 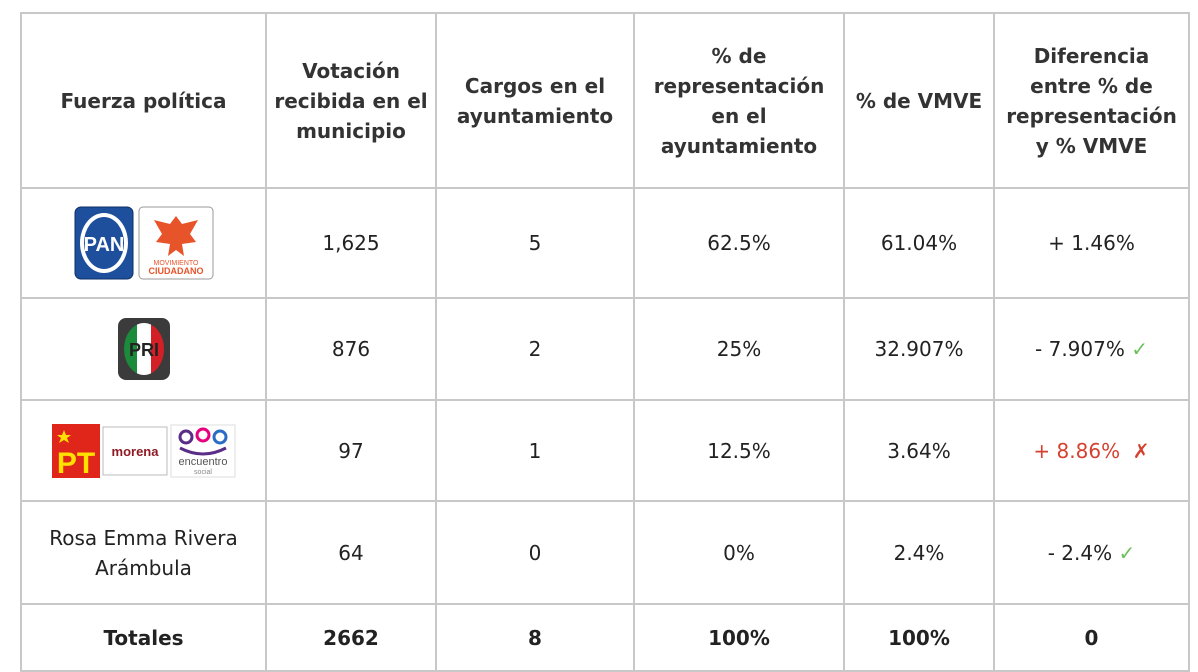 I want to click on pan-logo: PAN, so click(x=103, y=243).